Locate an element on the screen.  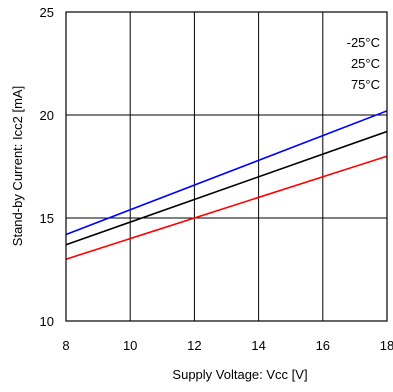
x-tick-label-2: 12 is located at coordinates (194, 345).